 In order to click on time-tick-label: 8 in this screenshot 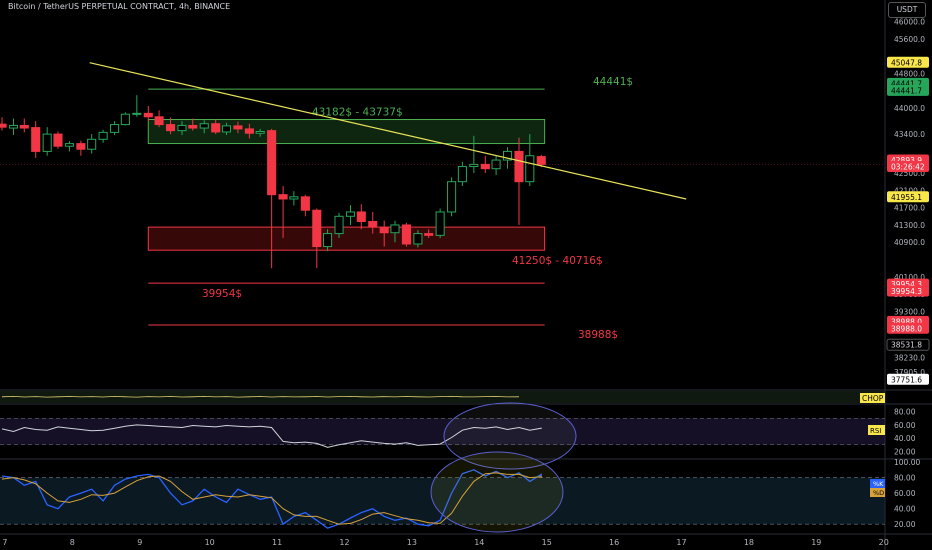, I will do `click(72, 542)`.